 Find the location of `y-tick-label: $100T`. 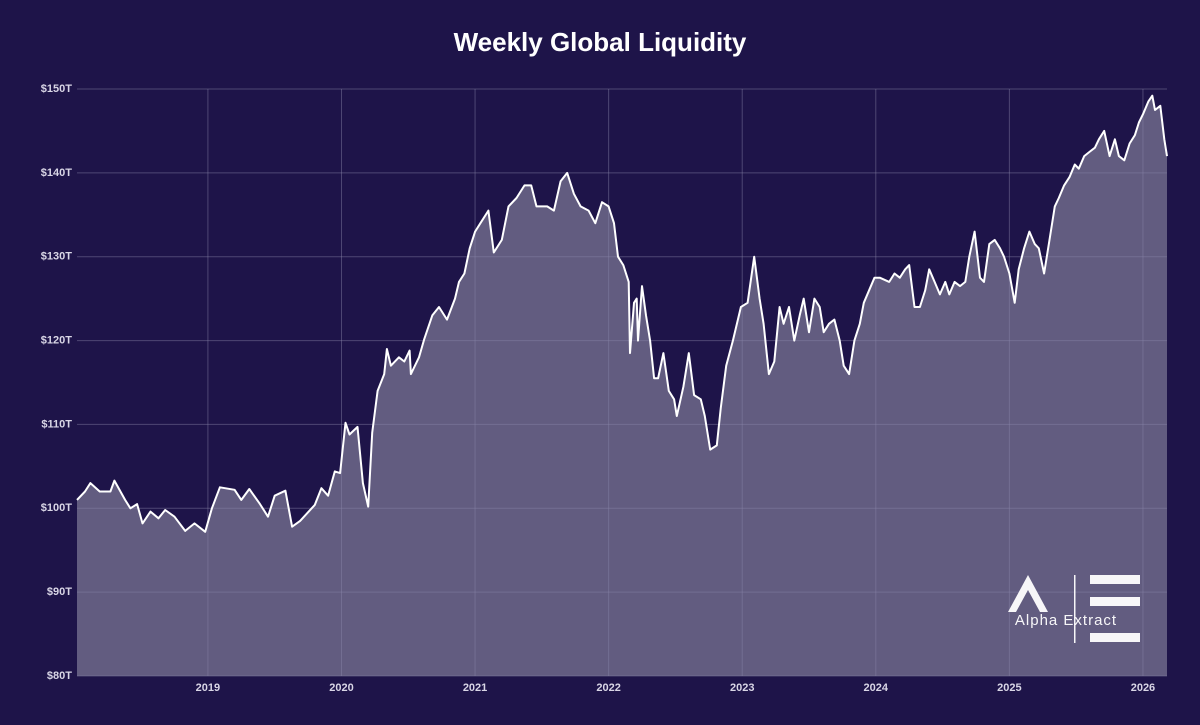

y-tick-label: $100T is located at coordinates (56, 508).